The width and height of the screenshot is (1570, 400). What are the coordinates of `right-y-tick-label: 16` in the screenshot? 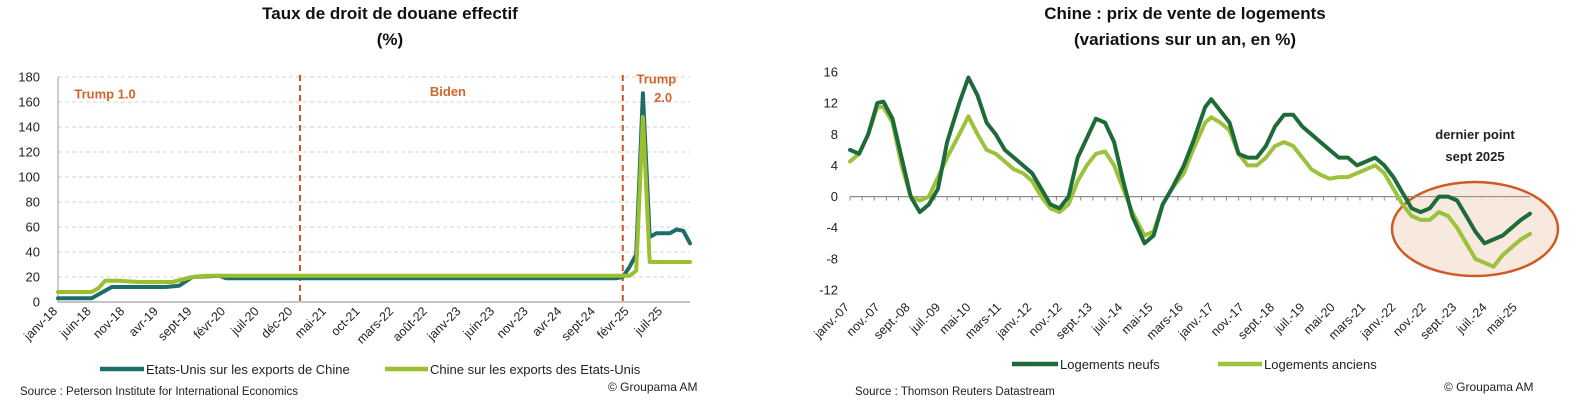 It's located at (831, 72).